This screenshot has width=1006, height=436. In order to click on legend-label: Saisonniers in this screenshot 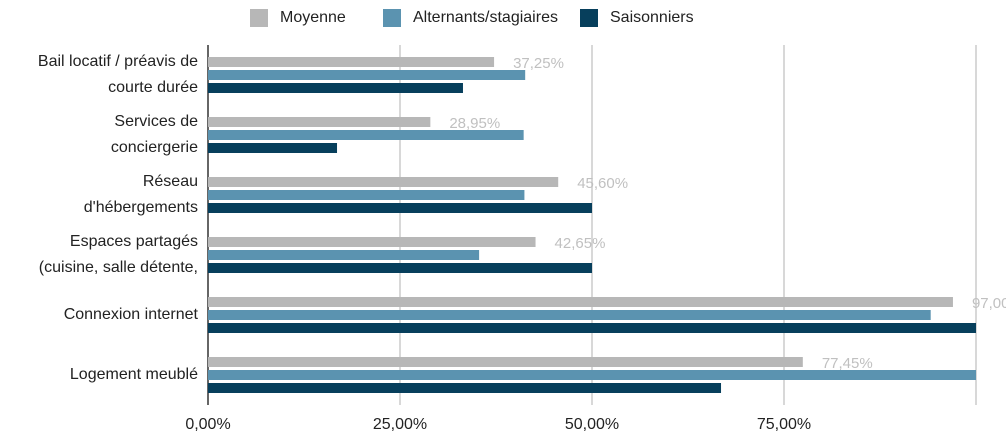, I will do `click(652, 17)`.